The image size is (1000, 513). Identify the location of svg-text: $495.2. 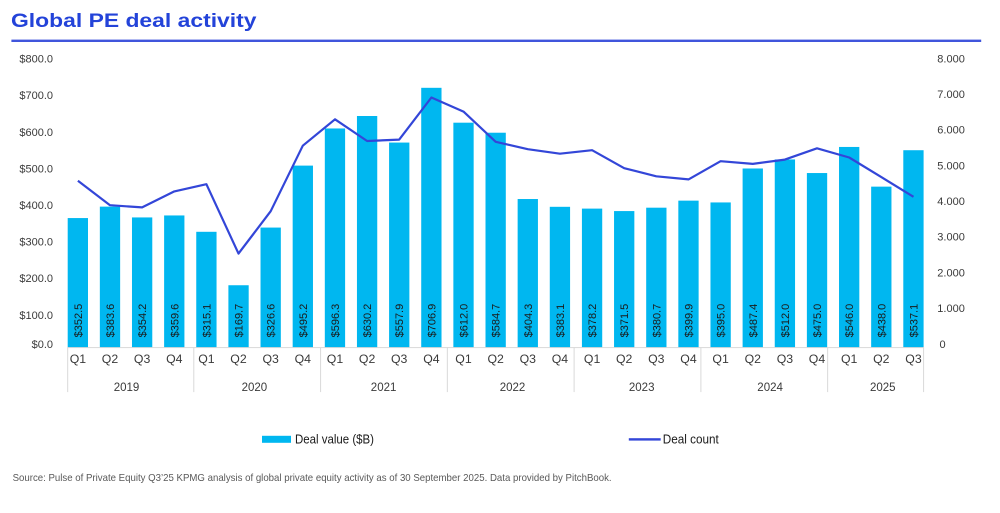
(304, 321).